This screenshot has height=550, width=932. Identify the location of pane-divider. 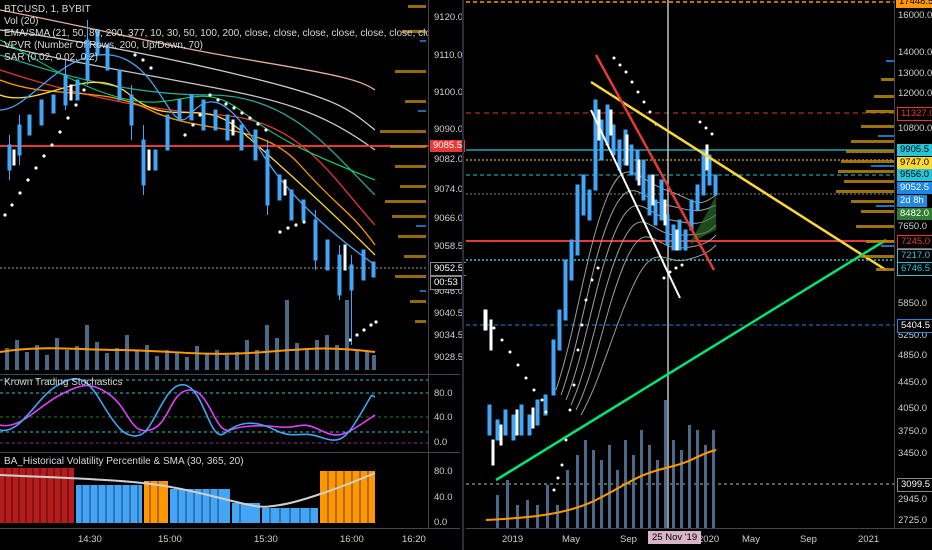
(463, 275).